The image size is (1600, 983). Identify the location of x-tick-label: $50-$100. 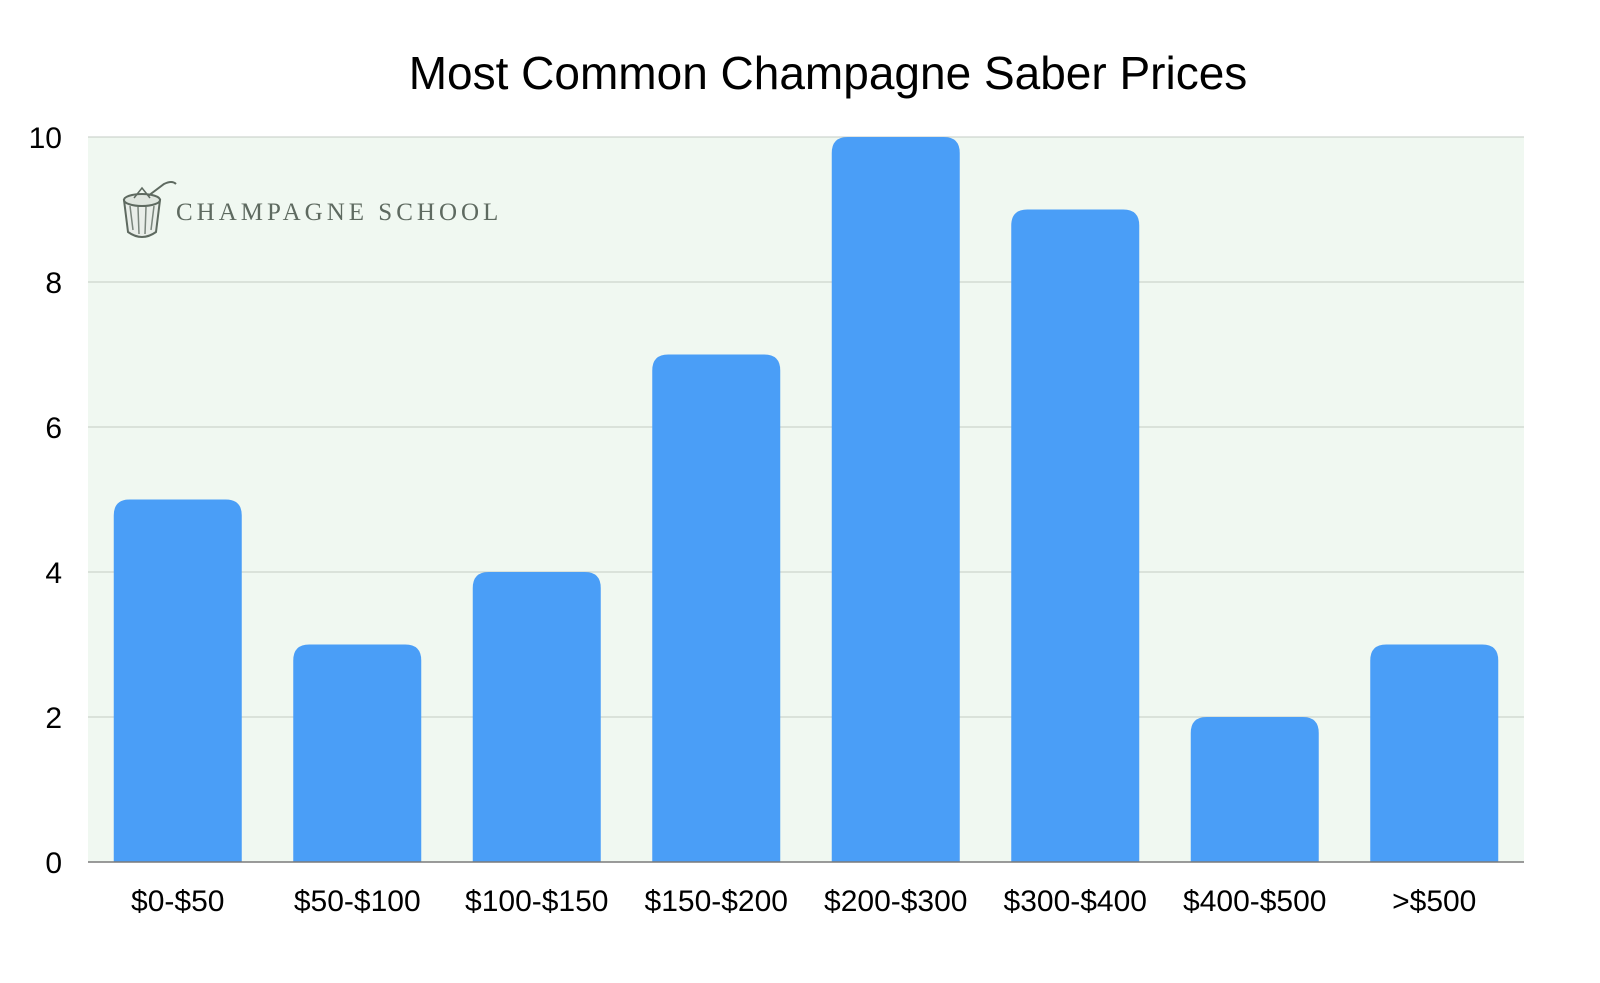
(357, 901).